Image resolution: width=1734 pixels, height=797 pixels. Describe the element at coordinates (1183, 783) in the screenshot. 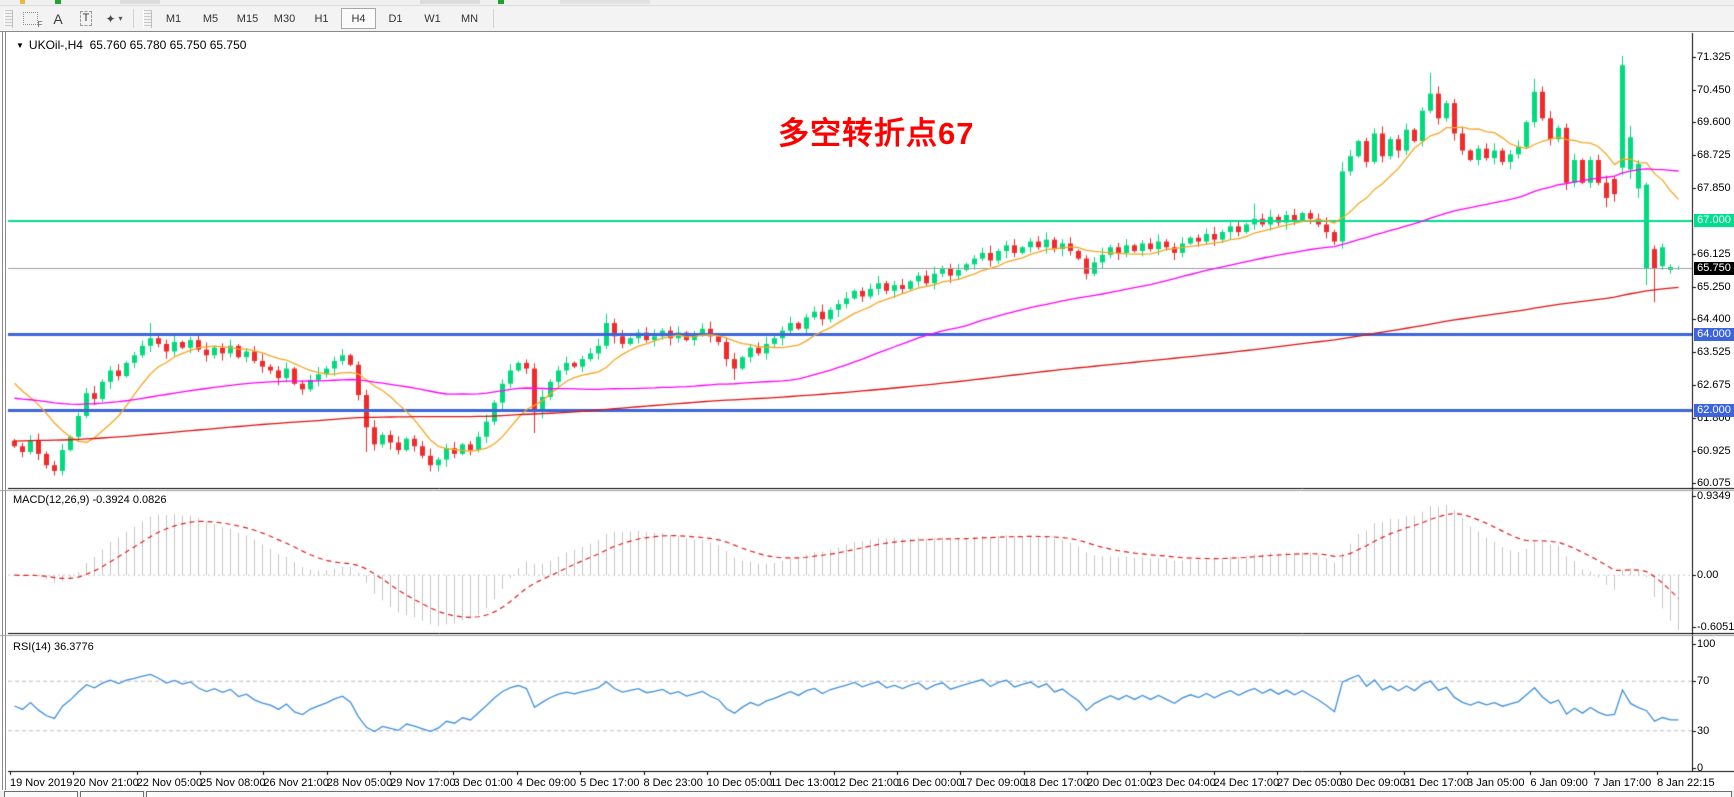

I see `time-axis-label: 23 Dec 04:00` at that location.